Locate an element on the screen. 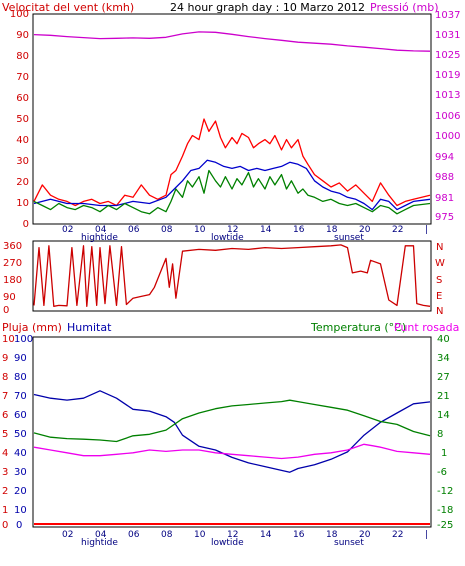 This screenshot has width=465, height=566. wind-tick-label: 80 is located at coordinates (22, 56).